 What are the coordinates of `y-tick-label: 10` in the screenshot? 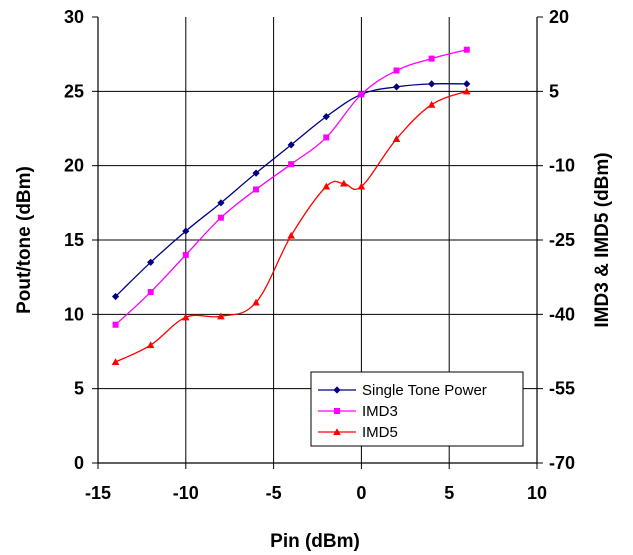 It's located at (74, 314).